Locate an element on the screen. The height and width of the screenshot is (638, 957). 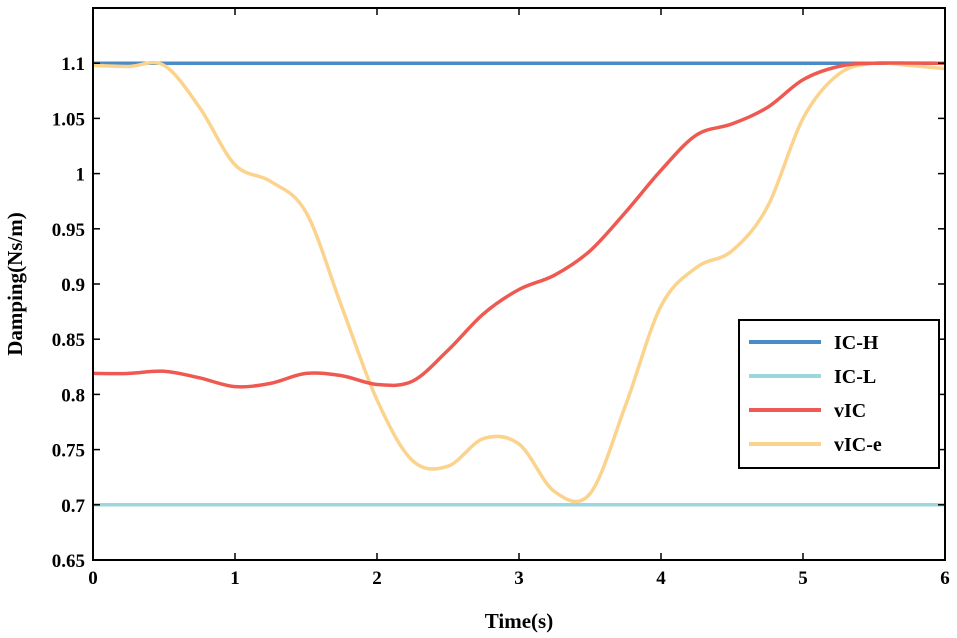
legend-label-ic-h: IC-H is located at coordinates (856, 343).